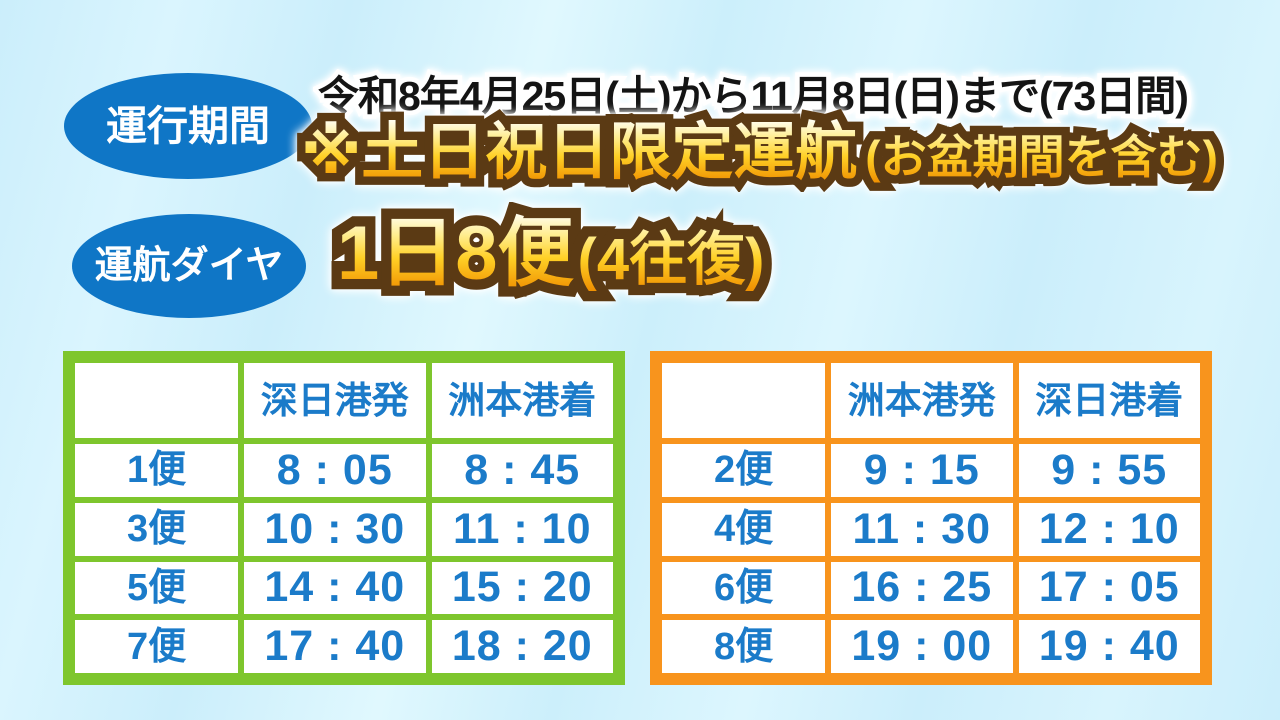  I want to click on period-badge-label: 運行期間, so click(188, 125).